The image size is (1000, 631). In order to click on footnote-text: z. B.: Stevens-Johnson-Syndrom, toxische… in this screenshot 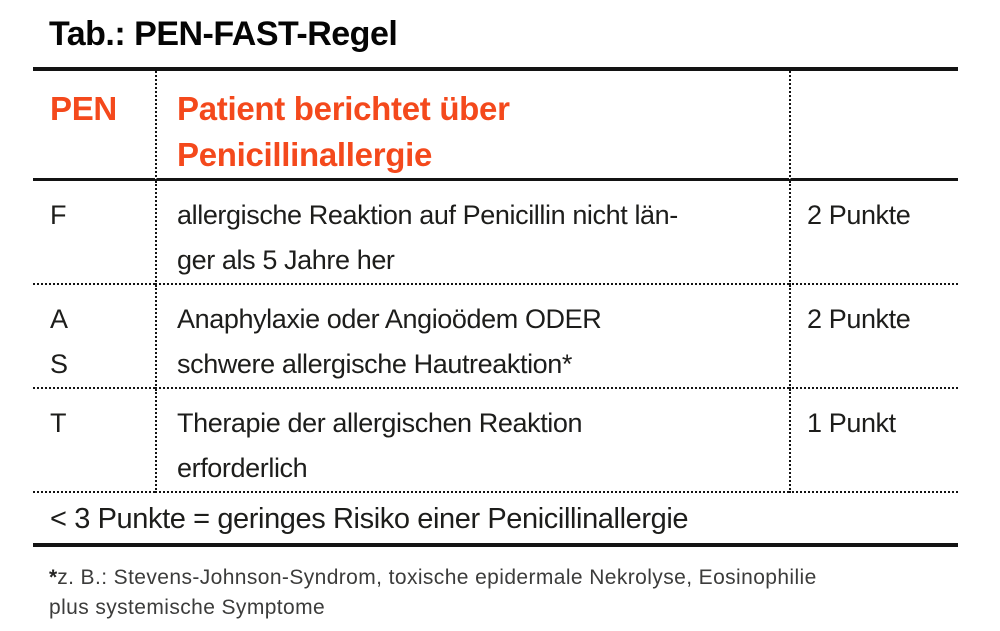, I will do `click(433, 592)`.